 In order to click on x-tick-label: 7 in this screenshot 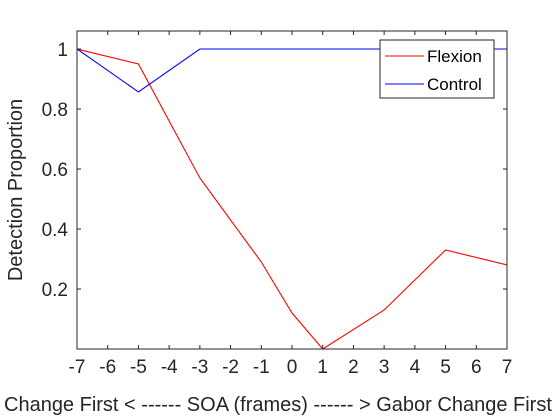, I will do `click(507, 367)`.